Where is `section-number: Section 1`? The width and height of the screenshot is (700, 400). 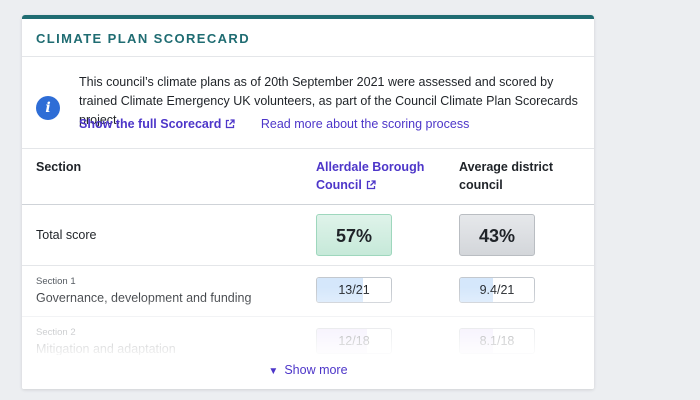
section-number: Section 1 is located at coordinates (56, 281).